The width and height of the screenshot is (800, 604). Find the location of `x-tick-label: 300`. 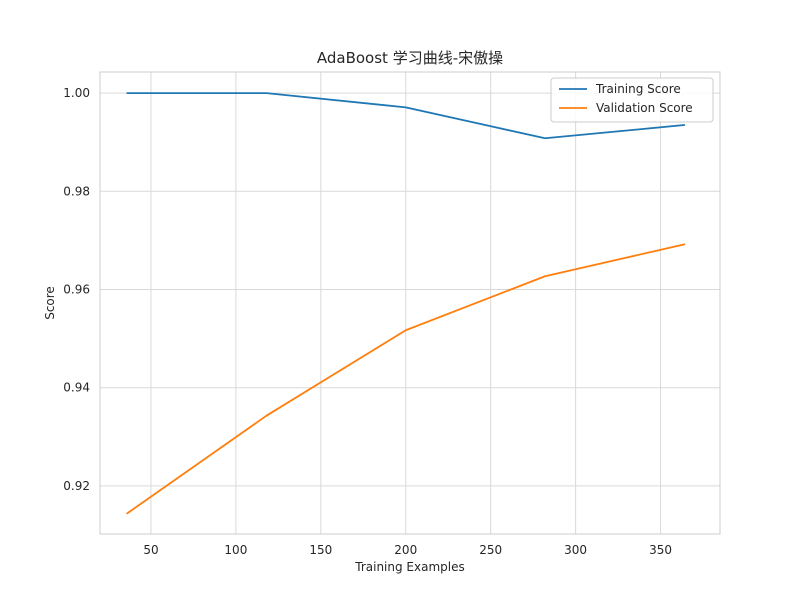

x-tick-label: 300 is located at coordinates (575, 550).